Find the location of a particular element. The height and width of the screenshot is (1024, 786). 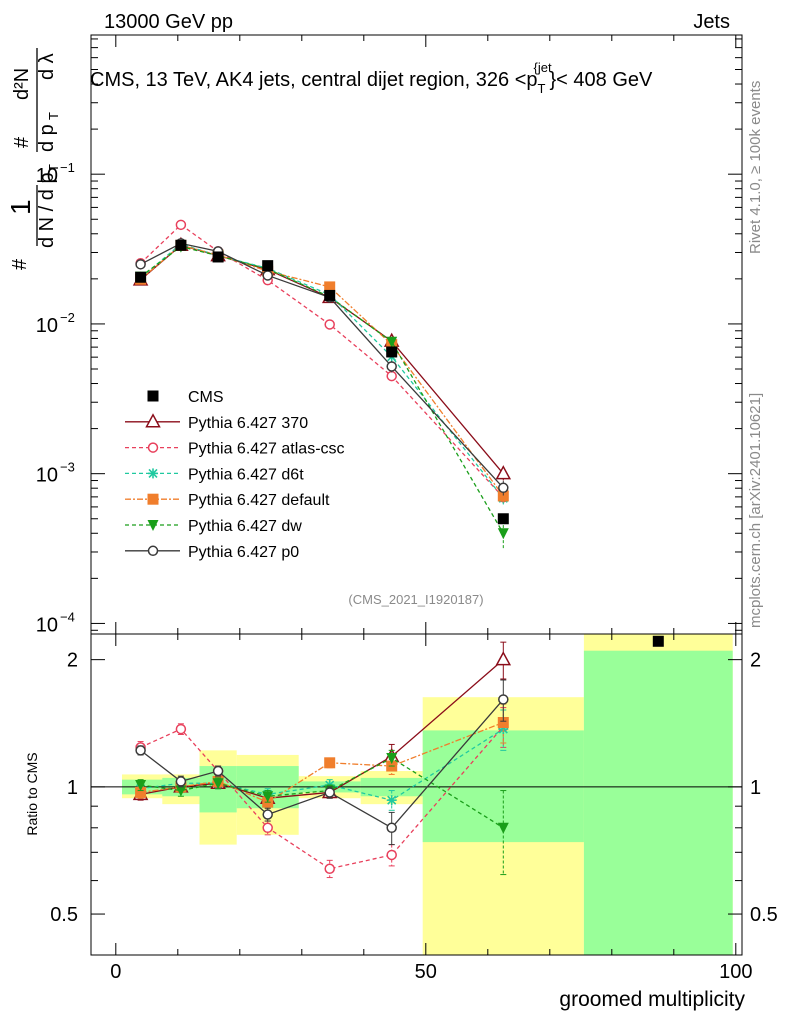

legend-entry-4: Pythia 6.427 default is located at coordinates (227, 500).